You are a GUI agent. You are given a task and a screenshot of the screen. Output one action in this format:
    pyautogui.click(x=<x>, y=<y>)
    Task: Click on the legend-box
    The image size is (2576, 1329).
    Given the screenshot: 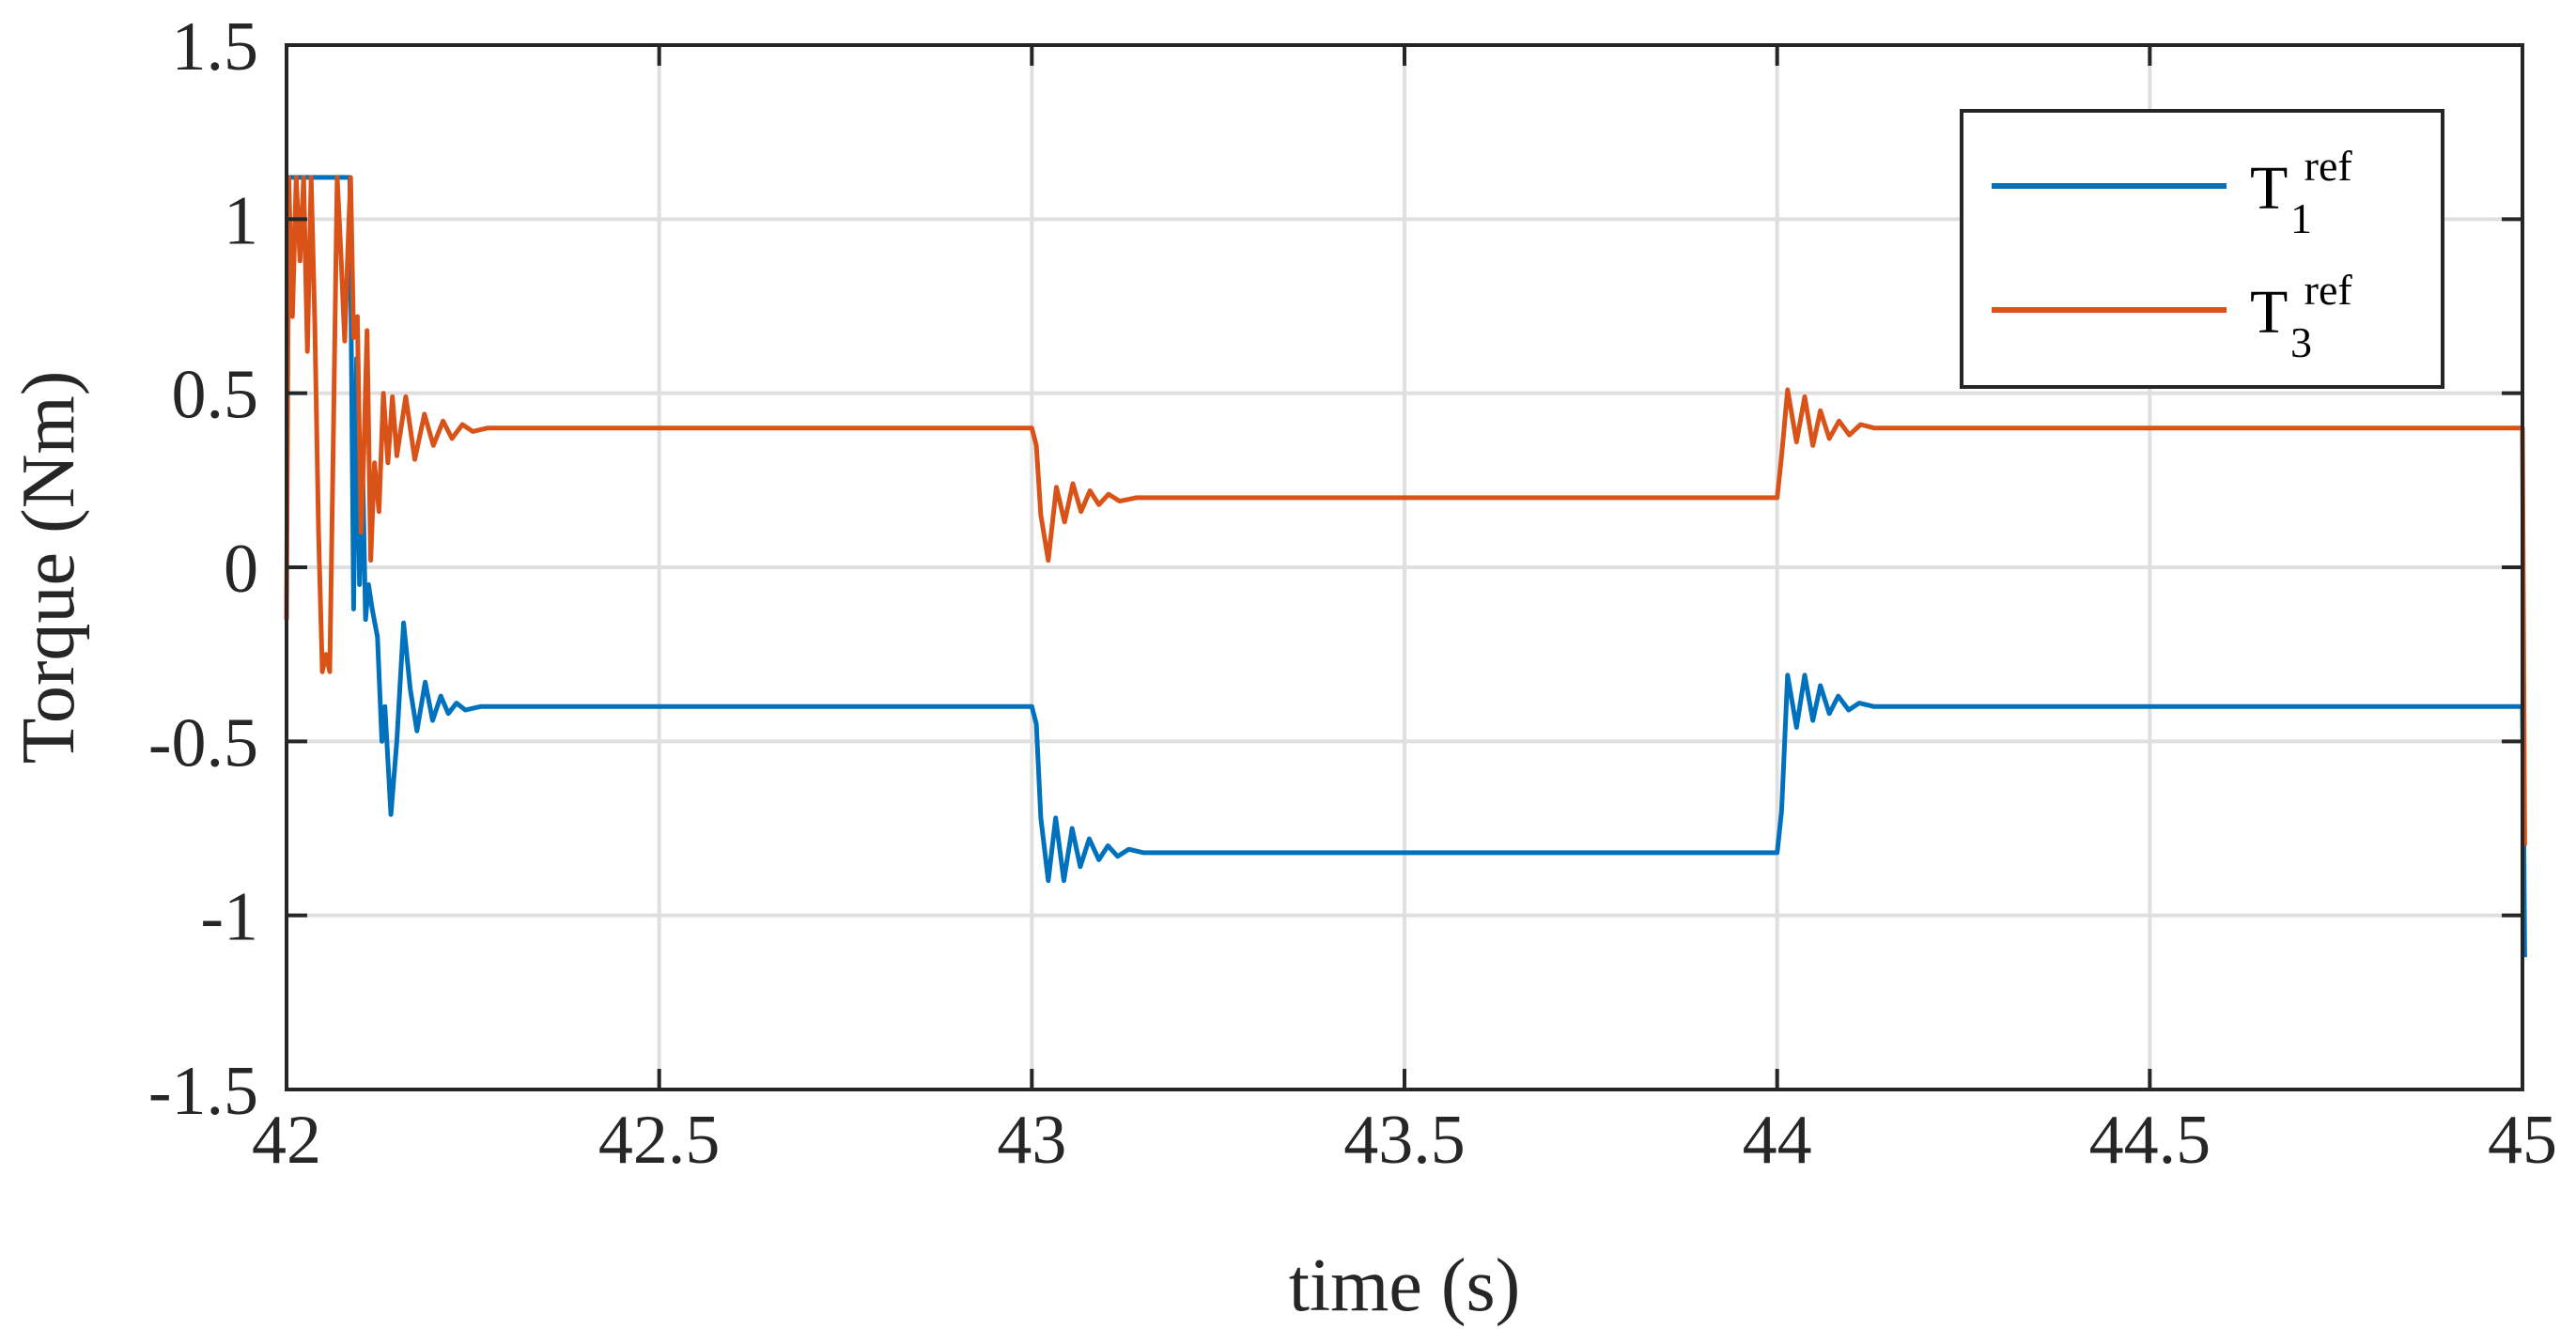 What is the action you would take?
    pyautogui.click(x=2202, y=249)
    